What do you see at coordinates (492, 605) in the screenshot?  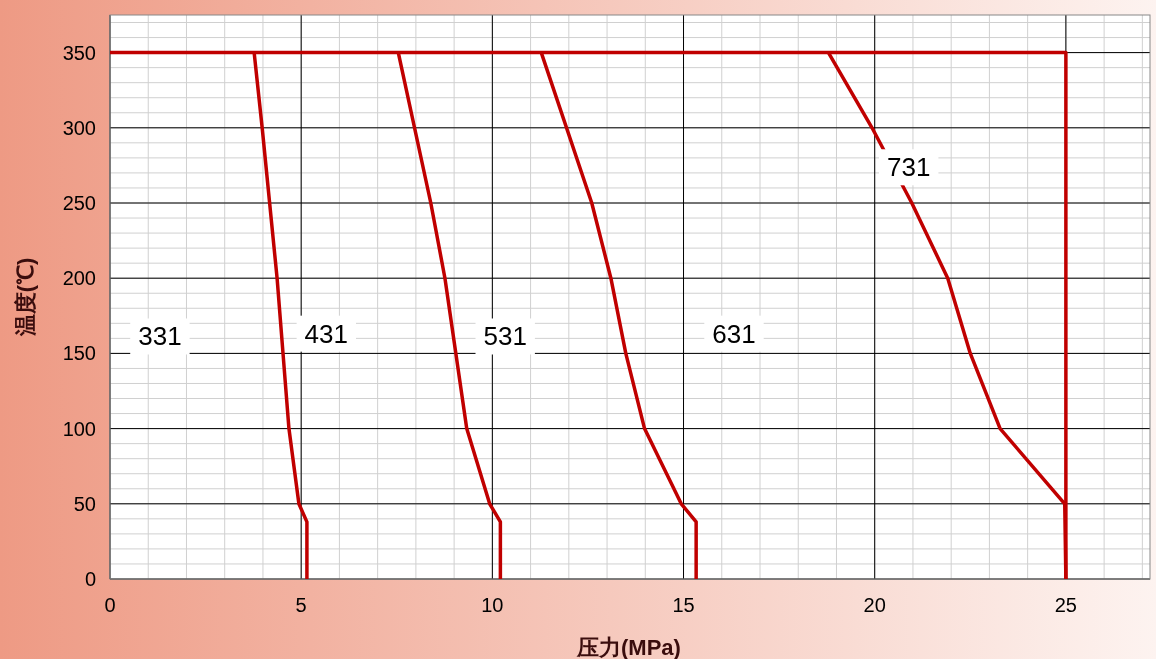 I see `x-tick-label: 10` at bounding box center [492, 605].